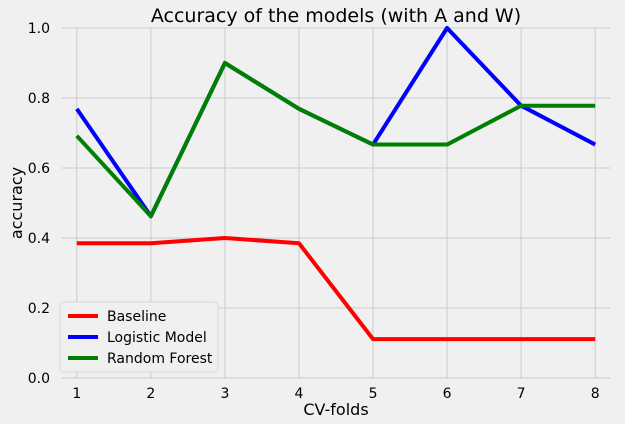  Describe the element at coordinates (595, 394) in the screenshot. I see `x-tick-label: 8` at that location.